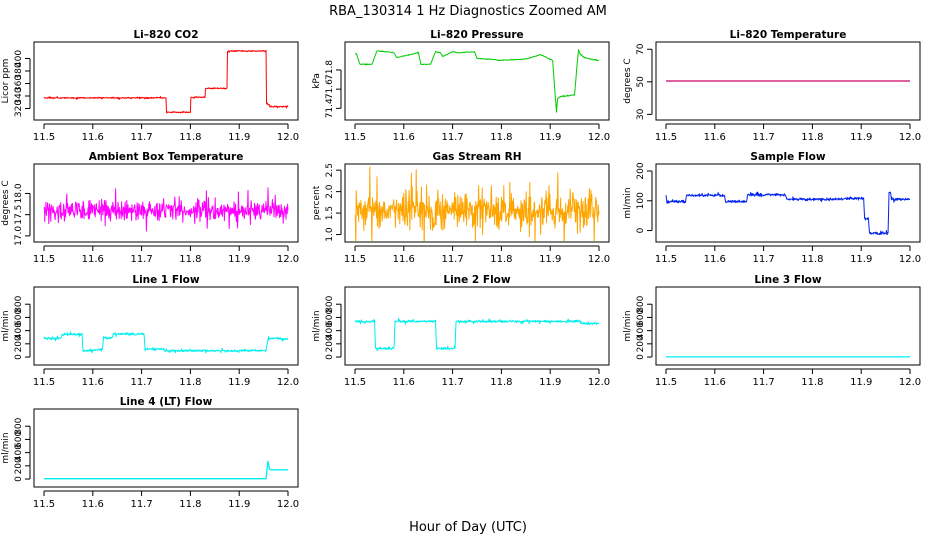  I want to click on y-tick-label: 360, so click(19, 83).